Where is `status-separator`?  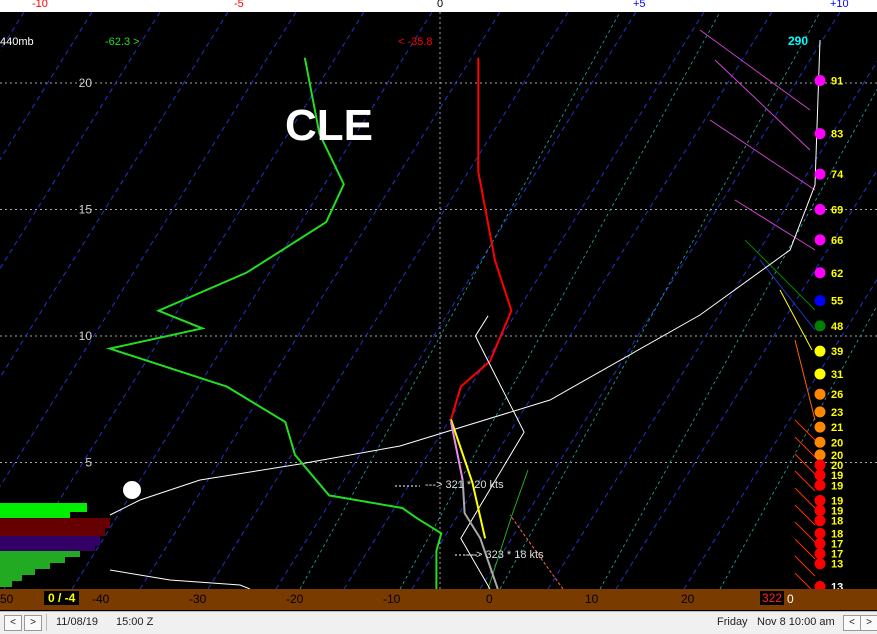
status-separator is located at coordinates (46, 622).